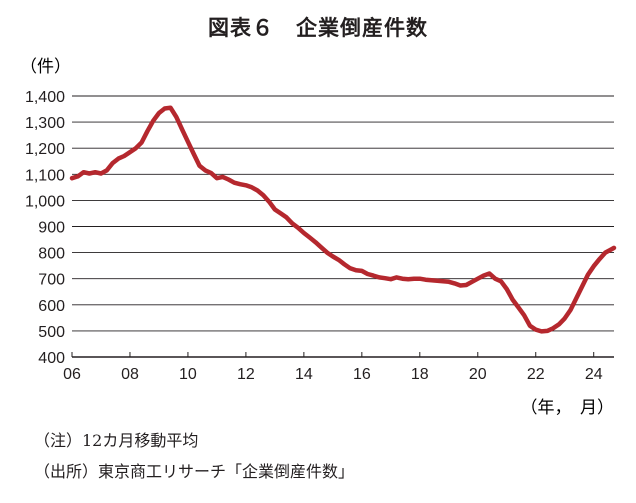 This screenshot has width=636, height=503. Describe the element at coordinates (594, 374) in the screenshot. I see `x-tick-label: 24` at that location.